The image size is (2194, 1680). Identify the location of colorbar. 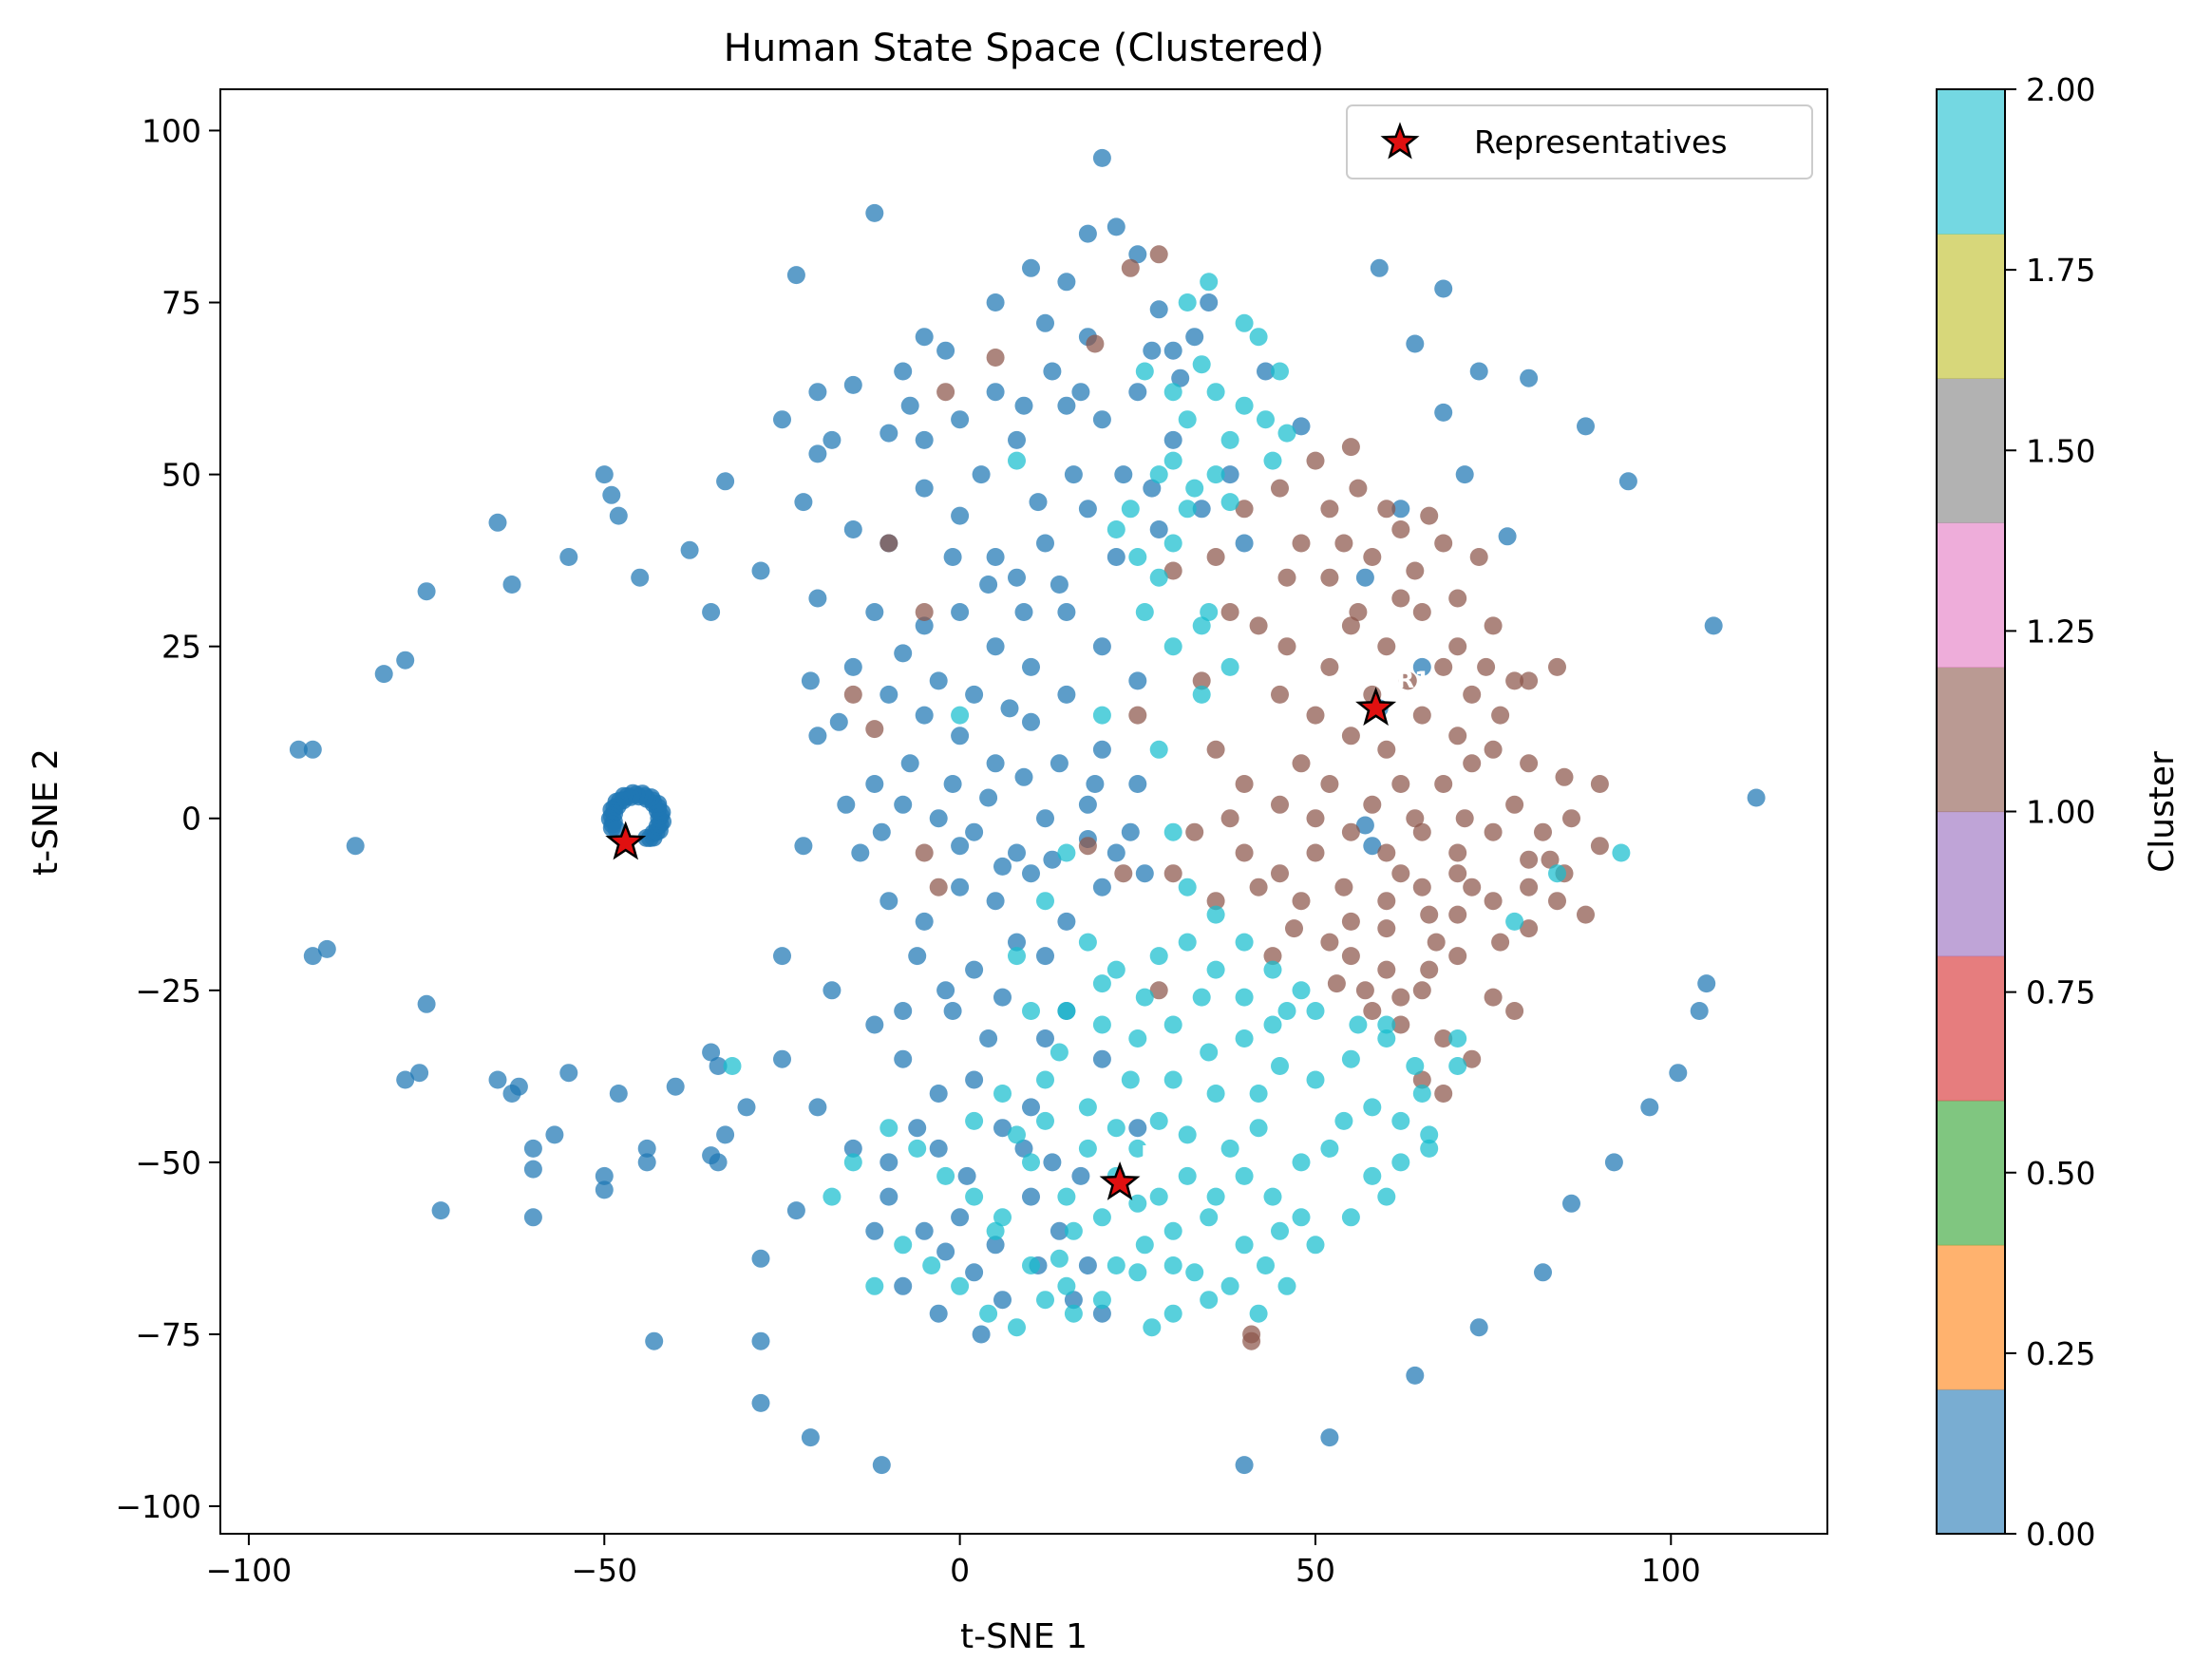
(1971, 812).